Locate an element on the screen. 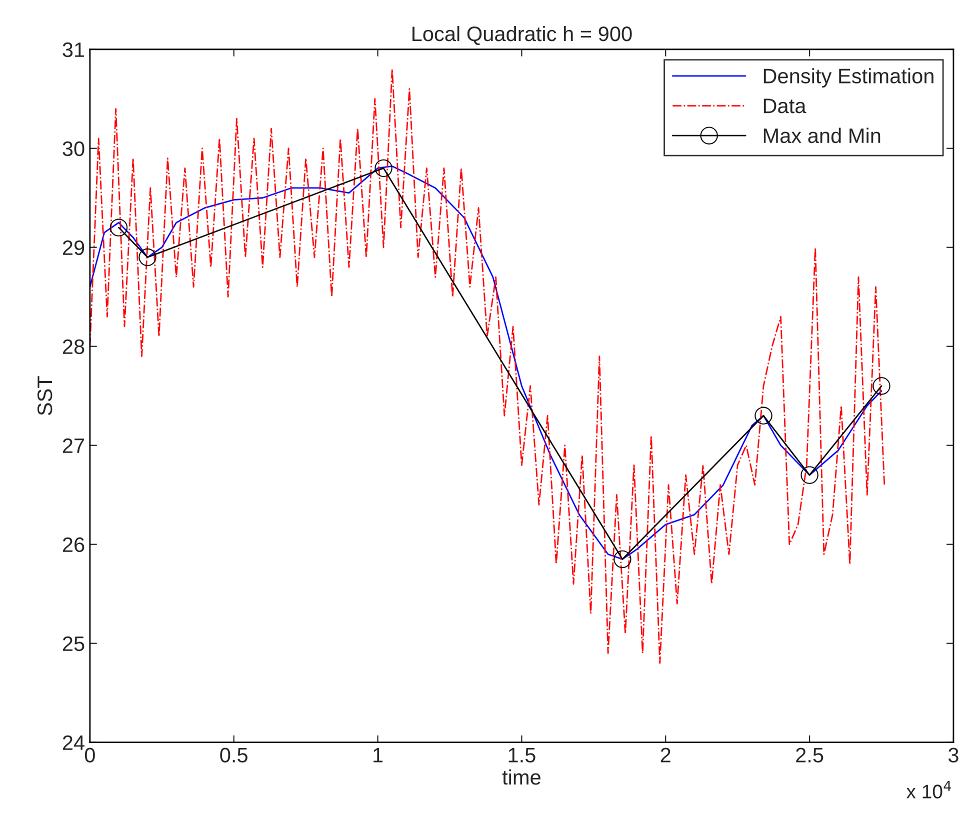 This screenshot has height=823, width=967. y-tick-label: 24 is located at coordinates (73, 742).